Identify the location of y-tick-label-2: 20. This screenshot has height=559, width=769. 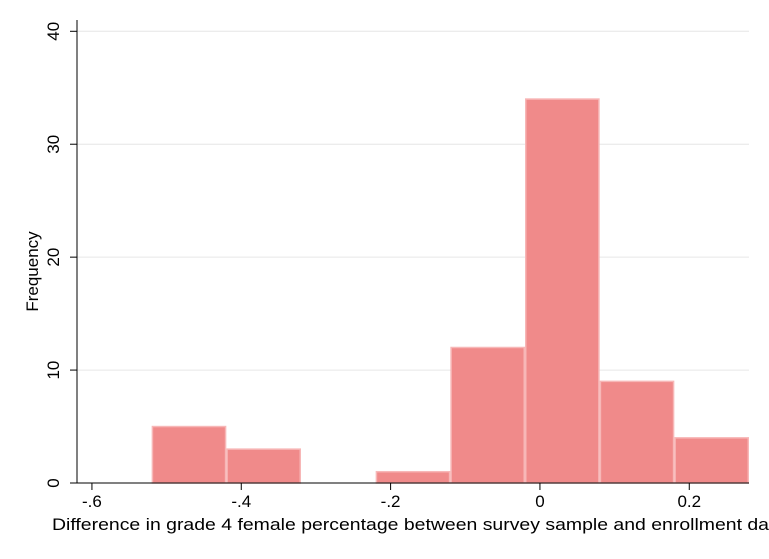
(53, 257).